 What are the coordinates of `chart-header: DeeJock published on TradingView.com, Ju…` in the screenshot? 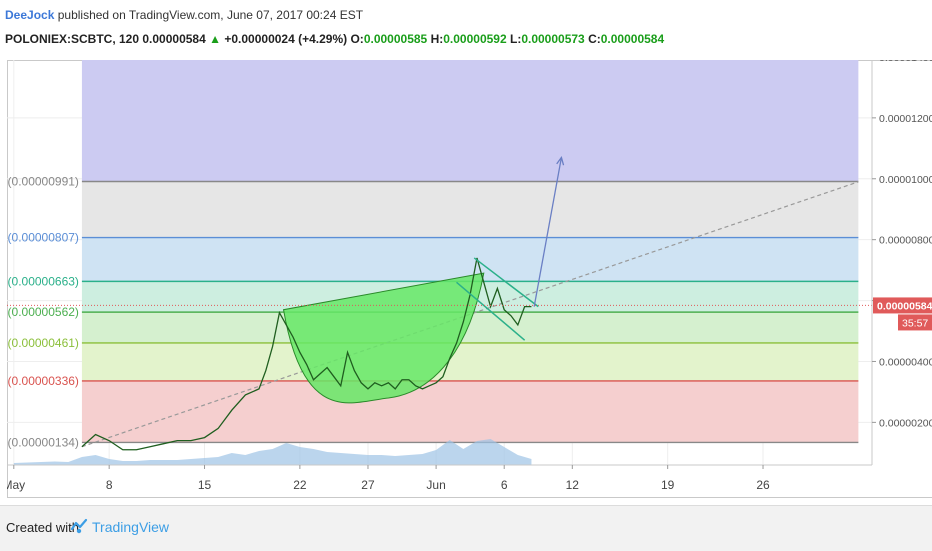 It's located at (466, 27).